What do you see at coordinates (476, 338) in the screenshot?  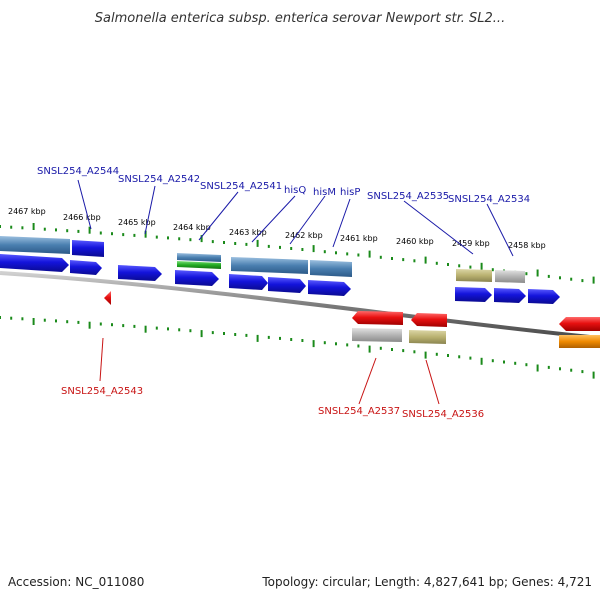 I see `feature-track-inner` at bounding box center [476, 338].